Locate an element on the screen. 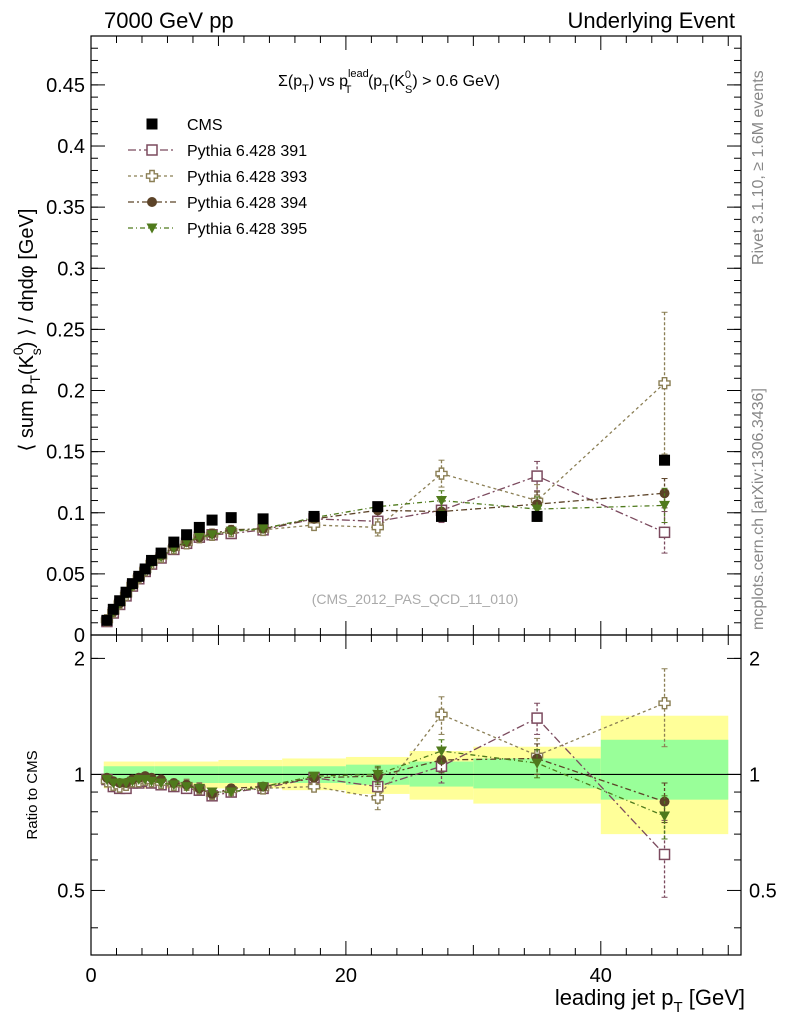 This screenshot has width=786, height=1024. mcplots-label: mcplots.cern.ch [arXiv:1306.3436] is located at coordinates (758, 509).